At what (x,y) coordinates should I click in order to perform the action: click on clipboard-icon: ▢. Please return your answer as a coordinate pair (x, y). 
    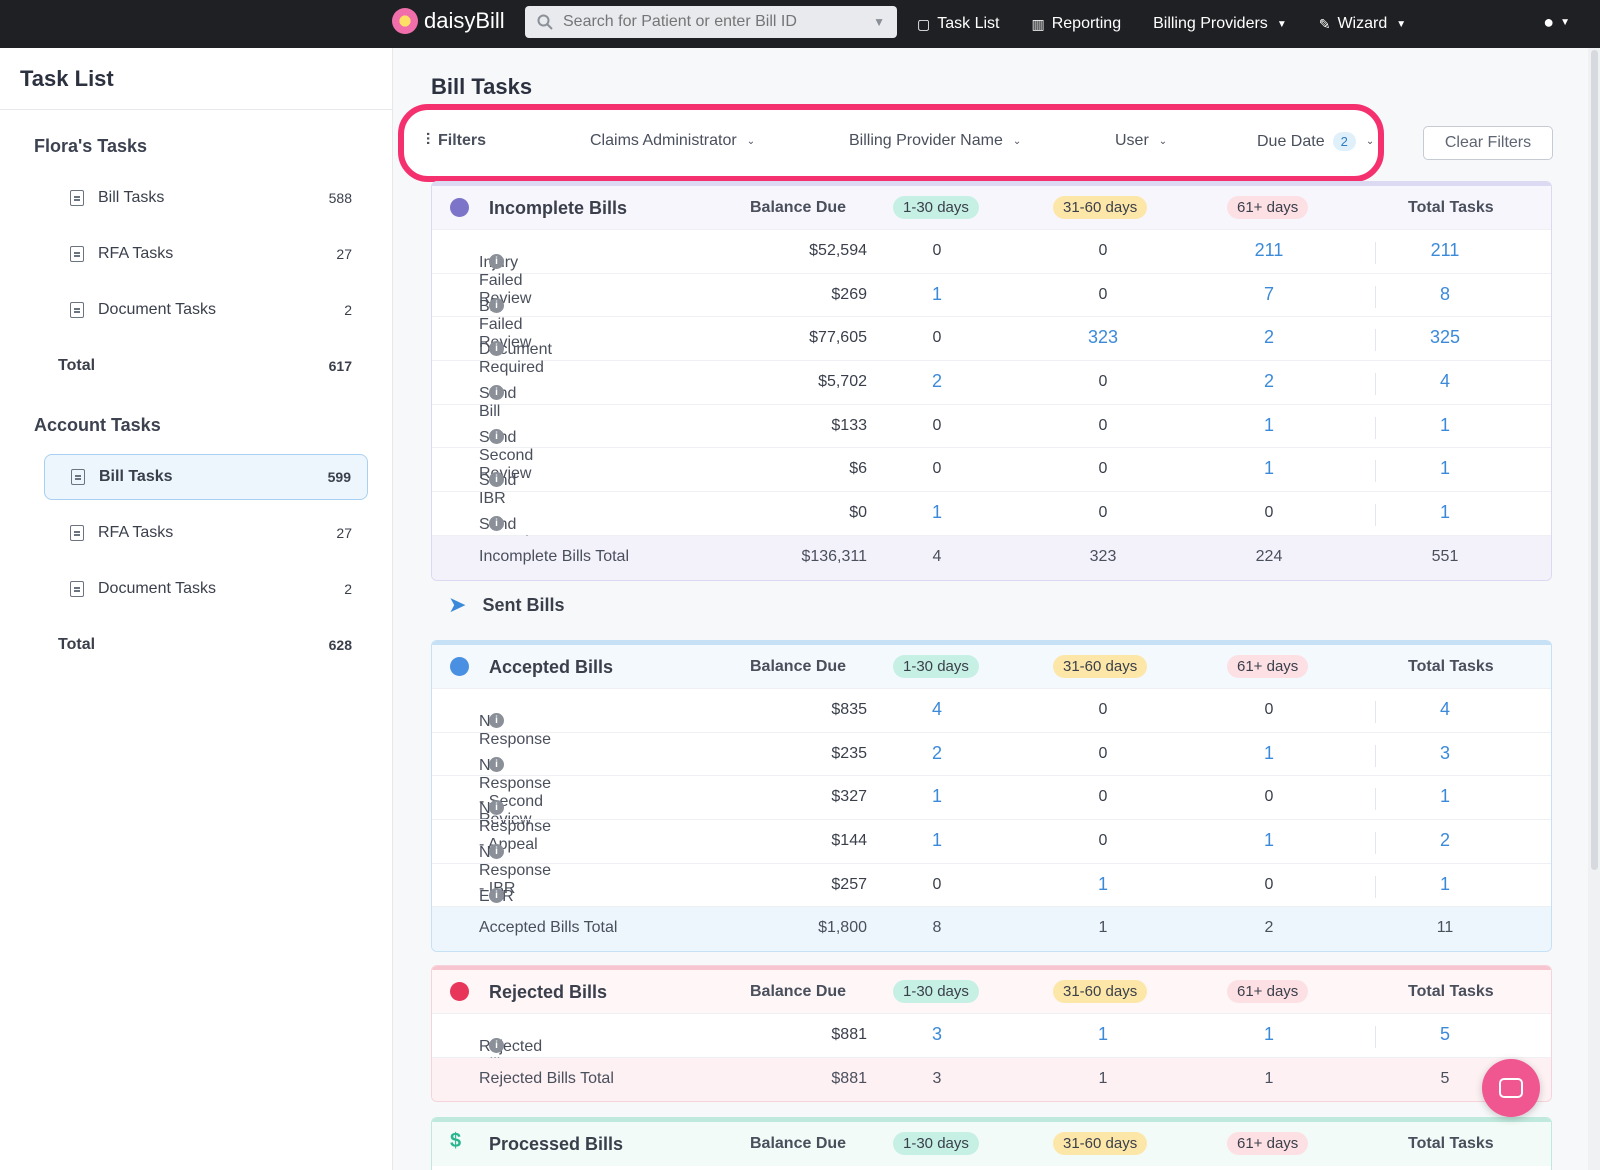
    Looking at the image, I should click on (924, 23).